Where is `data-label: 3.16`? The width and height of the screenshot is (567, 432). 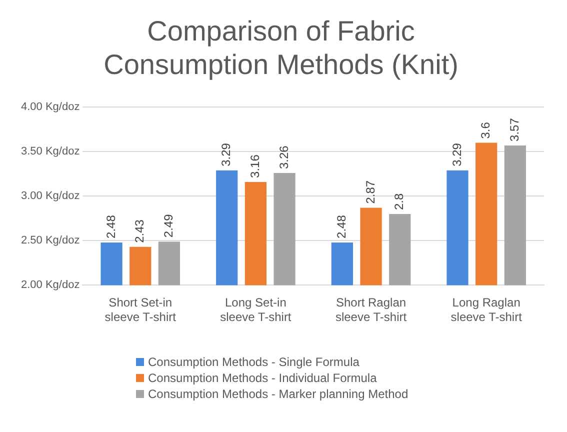 data-label: 3.16 is located at coordinates (255, 166).